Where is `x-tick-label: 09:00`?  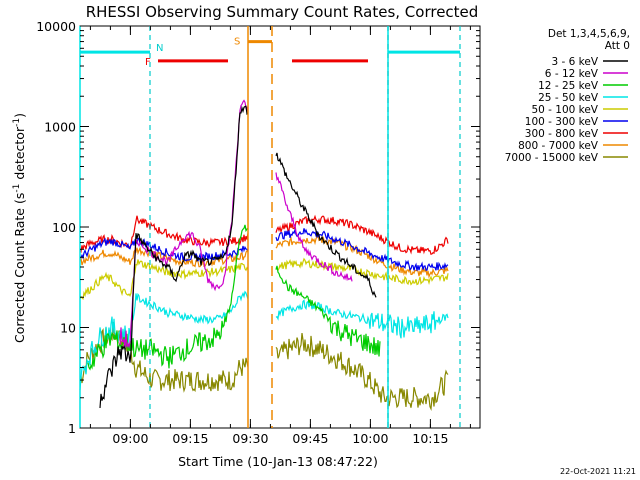 x-tick-label: 09:00 is located at coordinates (130, 438).